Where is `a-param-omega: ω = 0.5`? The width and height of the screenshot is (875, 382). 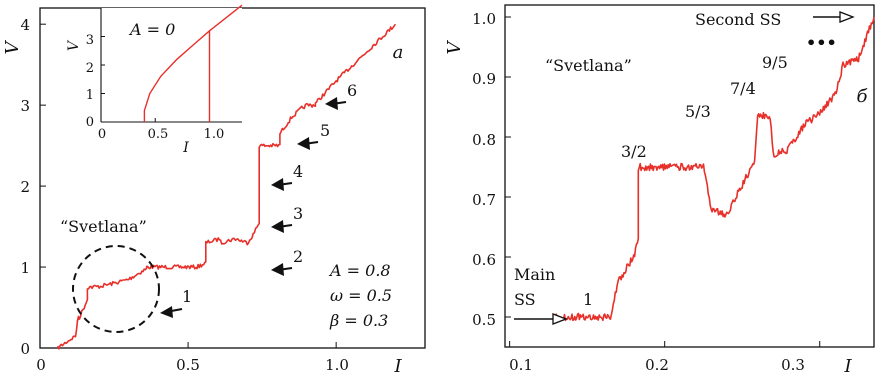 a-param-omega: ω = 0.5 is located at coordinates (361, 295).